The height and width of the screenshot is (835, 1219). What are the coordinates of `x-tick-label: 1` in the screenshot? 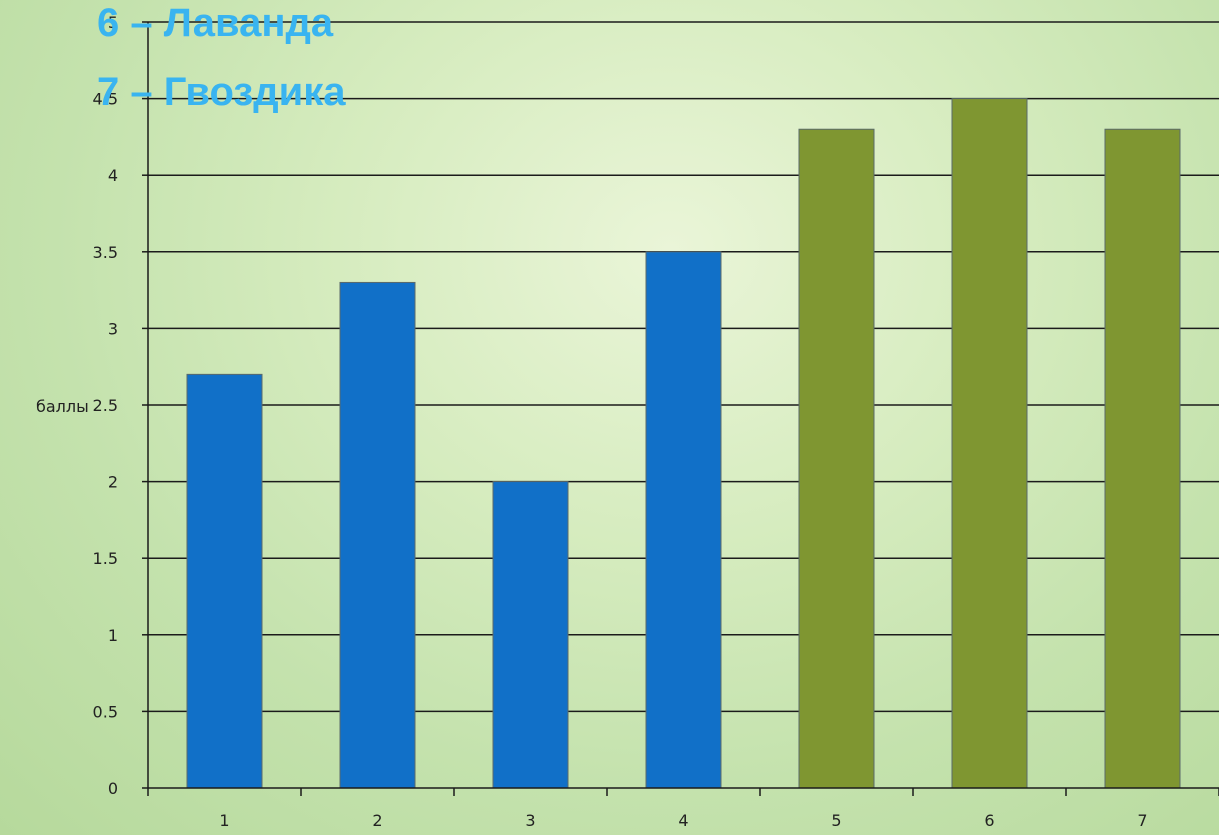 It's located at (224, 820).